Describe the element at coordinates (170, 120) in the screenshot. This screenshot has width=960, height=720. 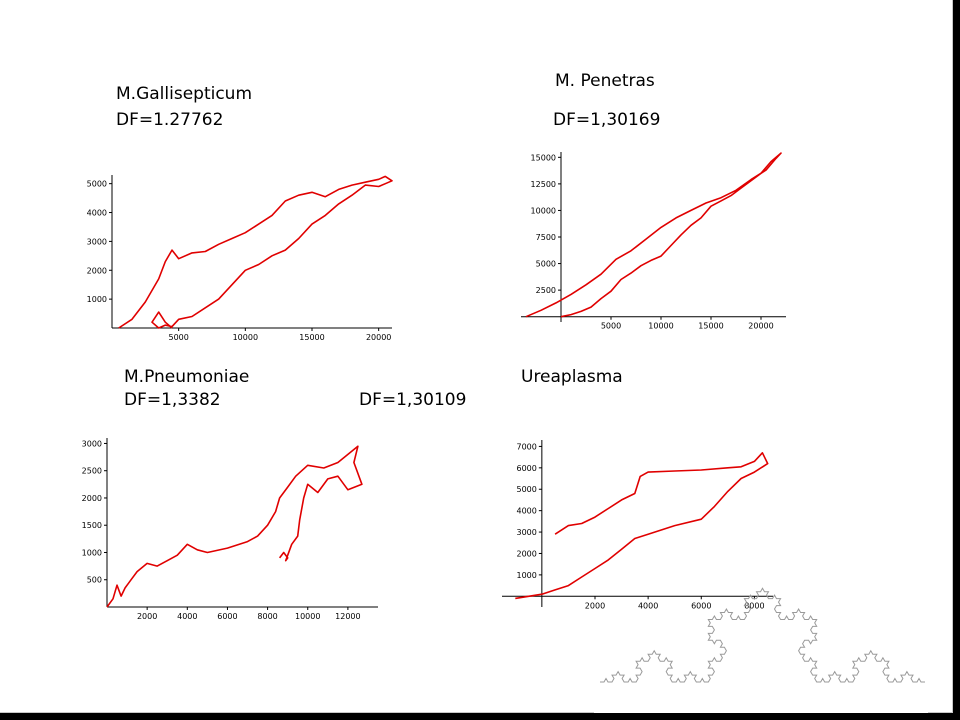
I see `galli-df: DF=1.27762` at that location.